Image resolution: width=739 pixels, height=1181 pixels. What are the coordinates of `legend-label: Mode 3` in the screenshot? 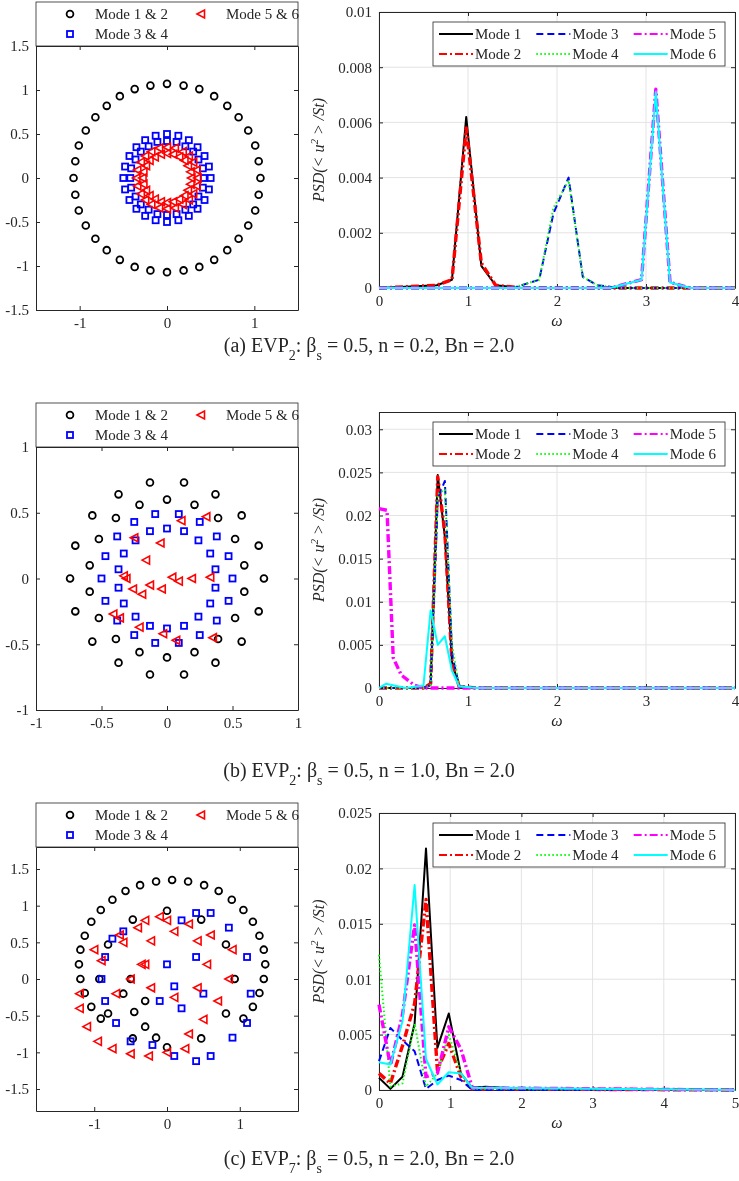 It's located at (595, 434).